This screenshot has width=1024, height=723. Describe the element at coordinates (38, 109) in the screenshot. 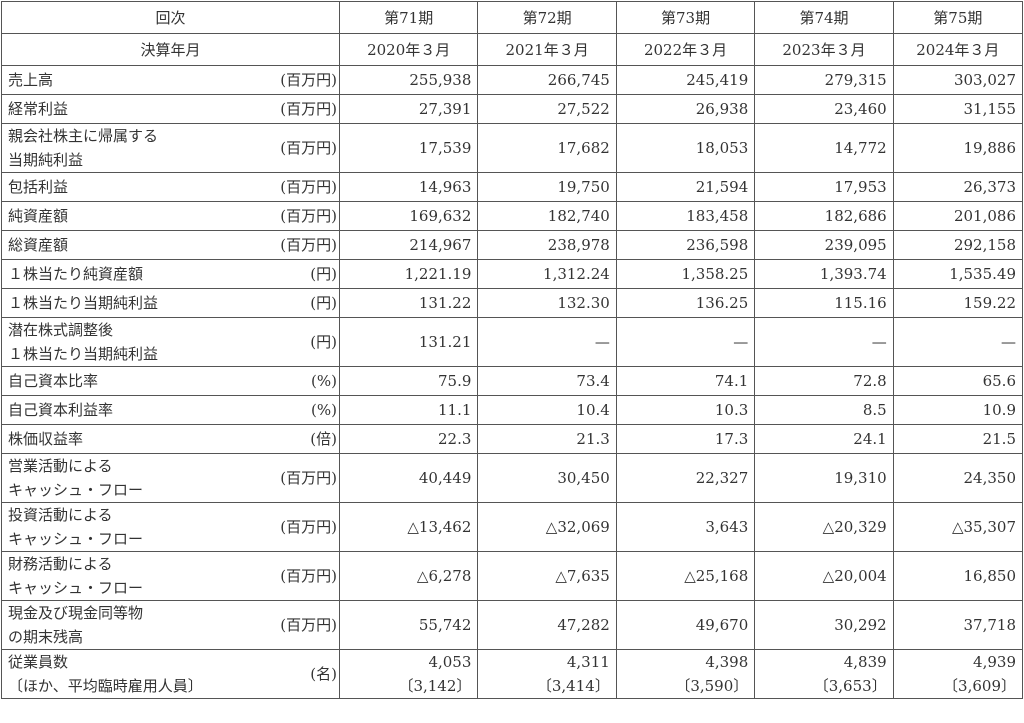

I see `row-label-line: 経常利益` at that location.